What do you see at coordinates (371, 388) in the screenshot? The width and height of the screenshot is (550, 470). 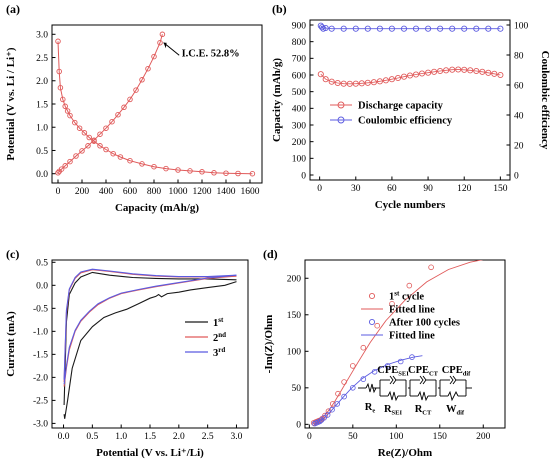 I see `circuit-re-resistor` at bounding box center [371, 388].